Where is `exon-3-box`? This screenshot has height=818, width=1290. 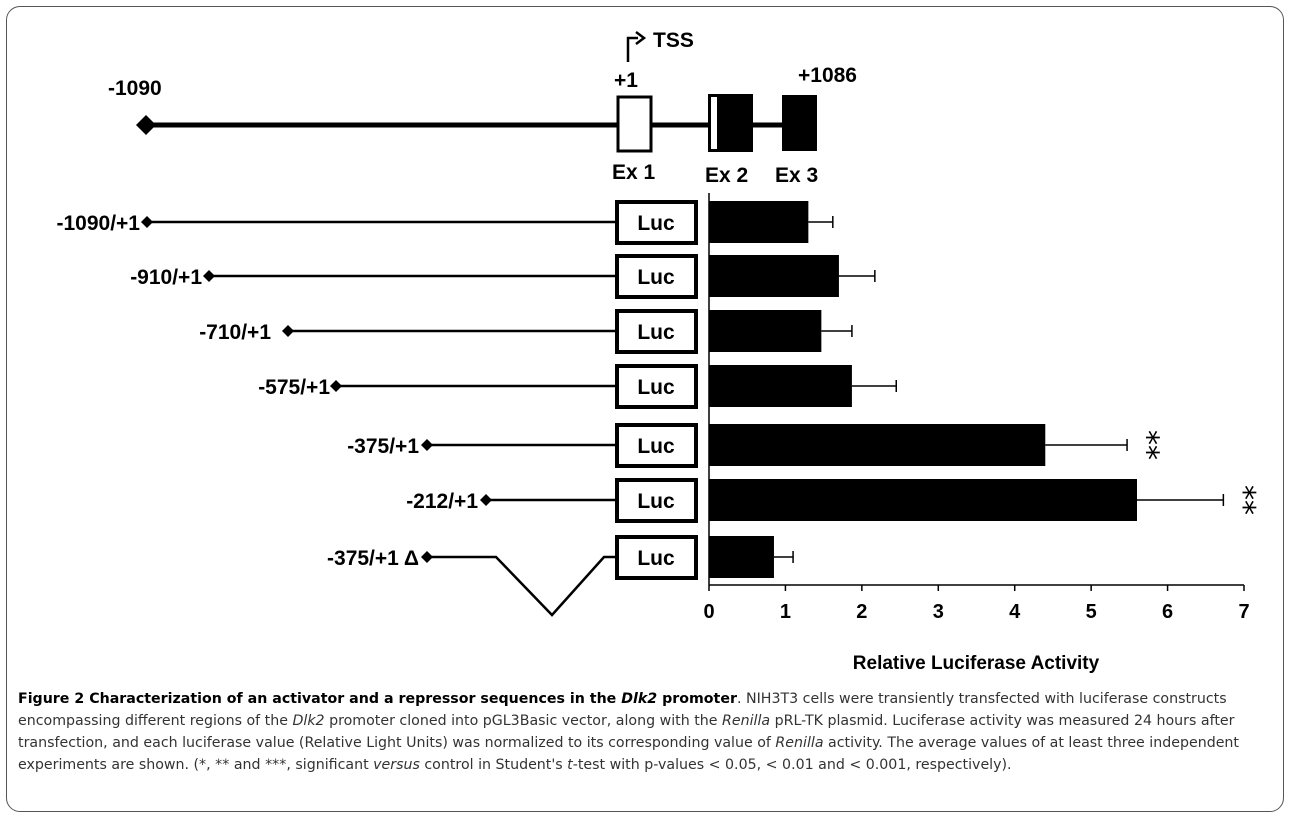 exon-3-box is located at coordinates (799, 123).